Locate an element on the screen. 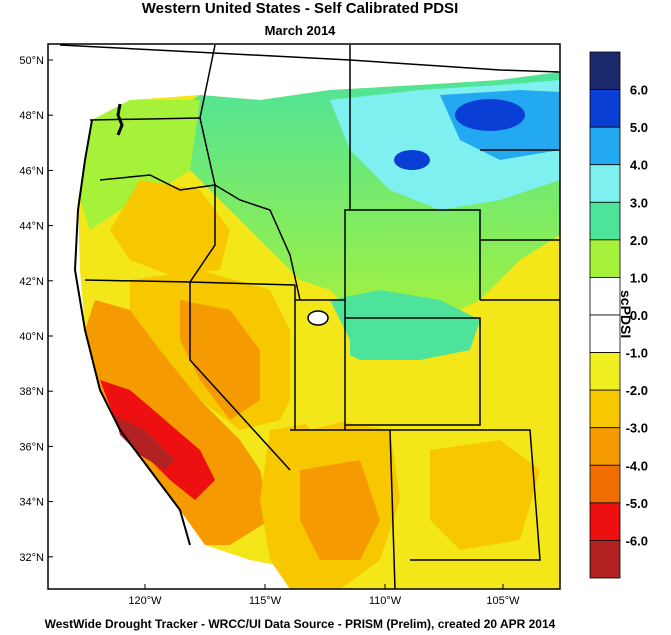  severe-drought-california is located at coordinates (177, 422).